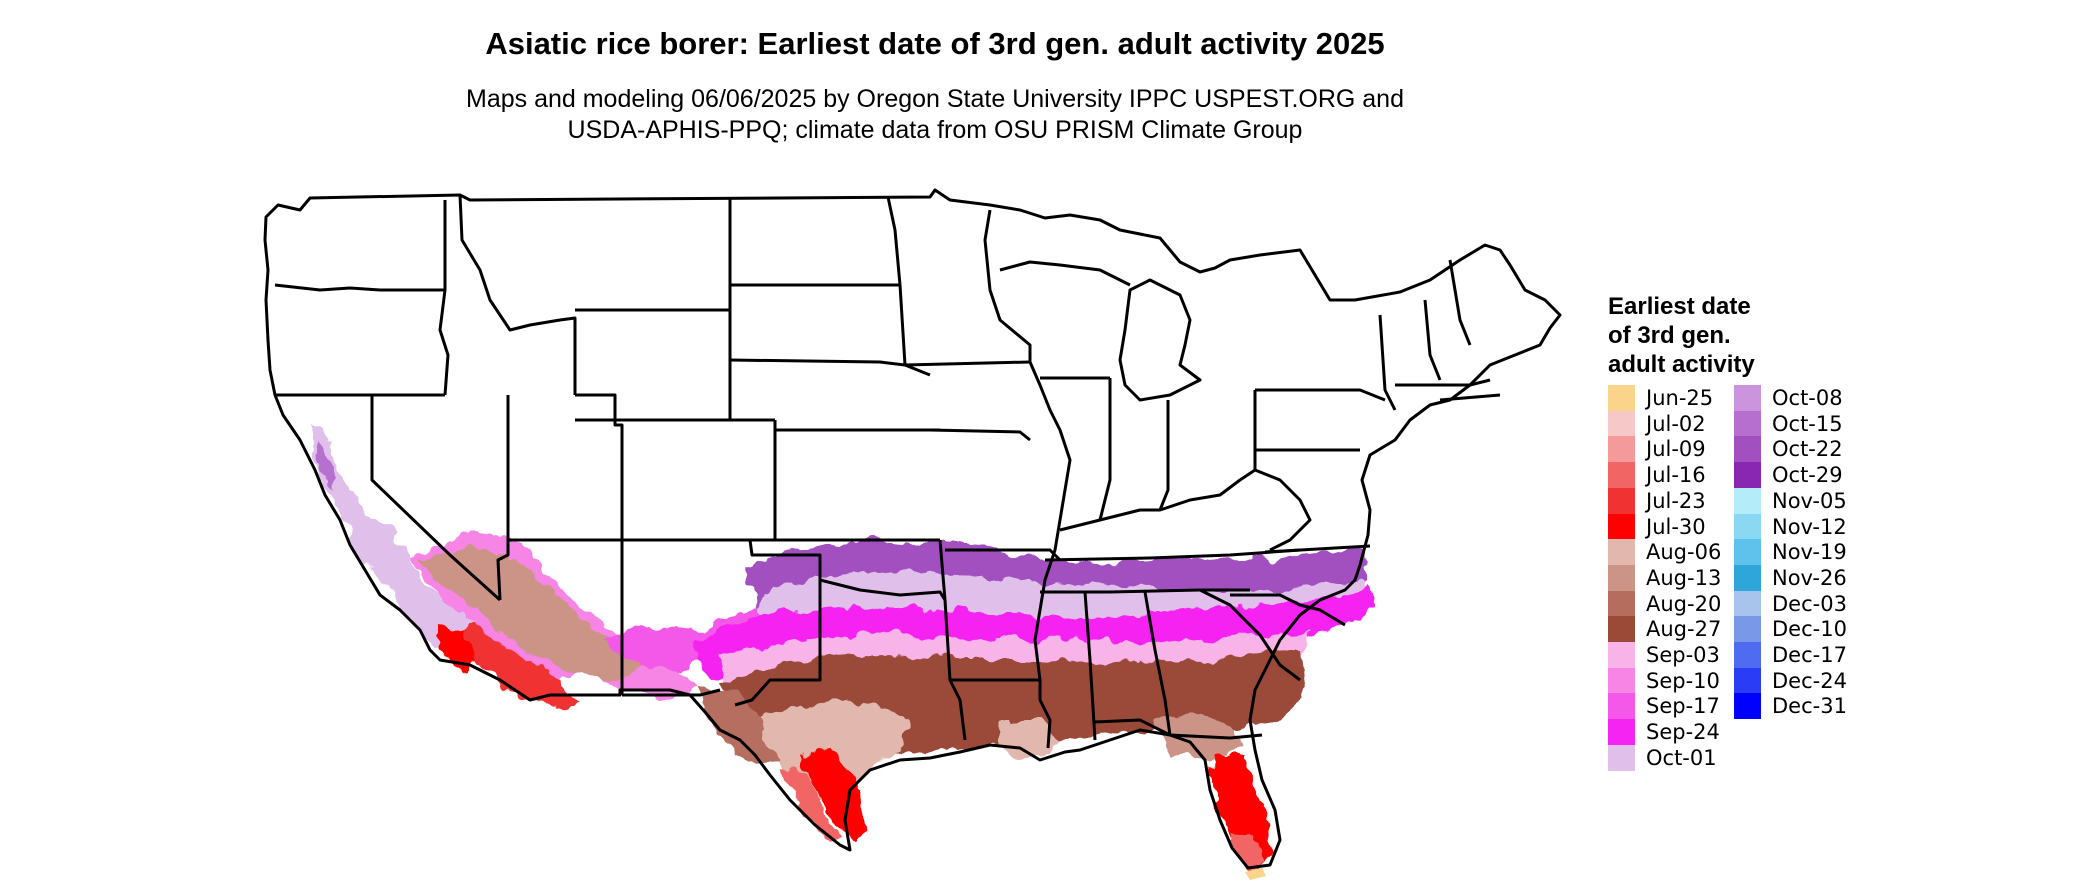 The height and width of the screenshot is (892, 2100). What do you see at coordinates (1807, 475) in the screenshot?
I see `legend-label: Oct-29` at bounding box center [1807, 475].